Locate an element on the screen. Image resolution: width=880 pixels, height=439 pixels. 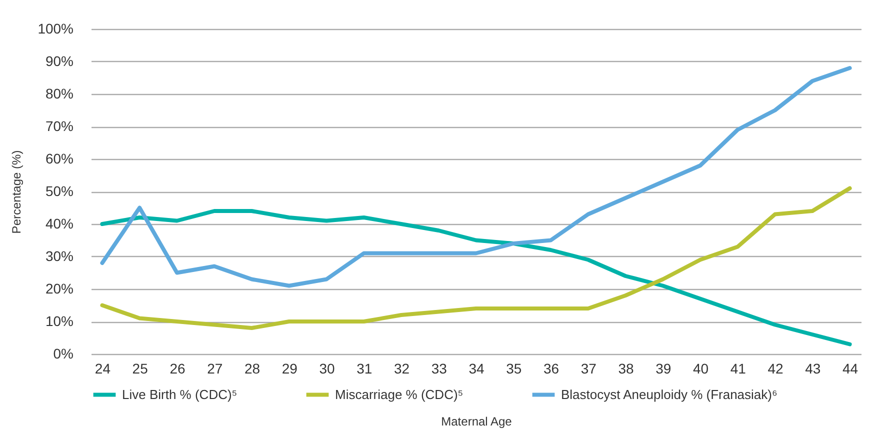
x-tick-label: 42 is located at coordinates (776, 368).